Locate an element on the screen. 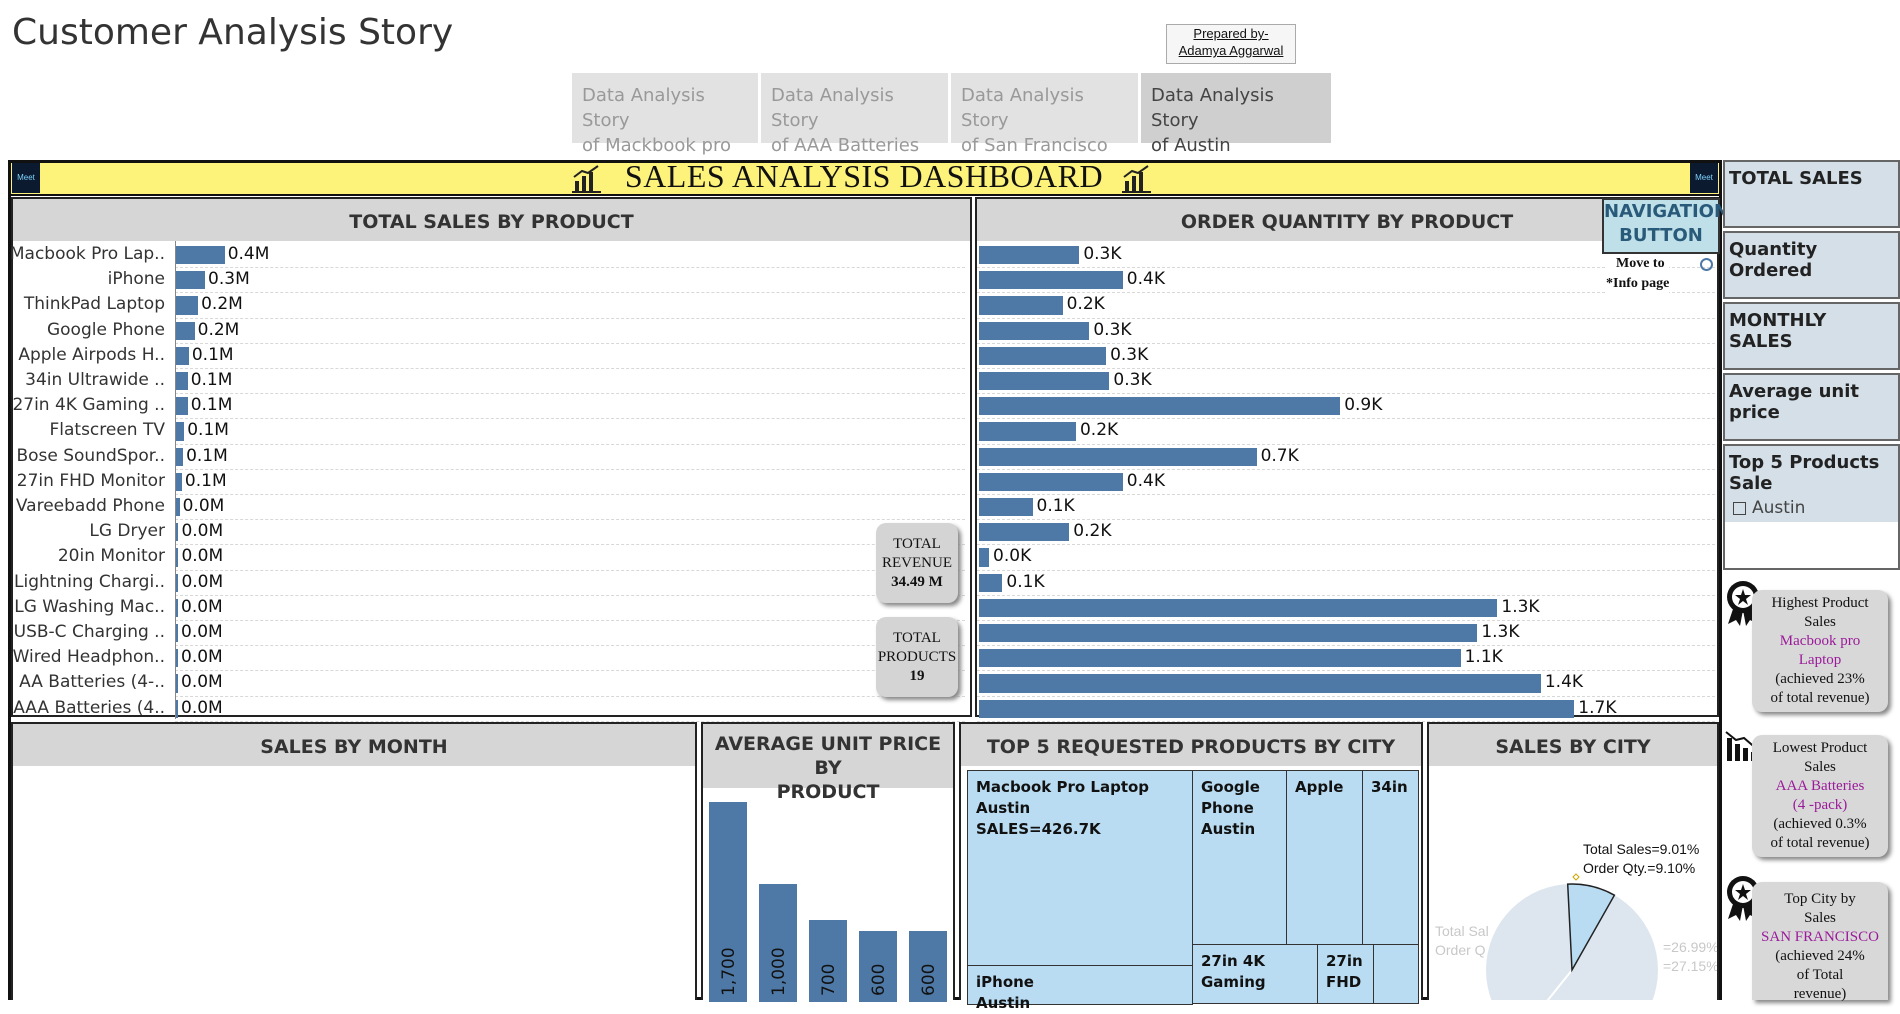 The width and height of the screenshot is (1900, 1014). product-label: LG Washing Mac.. is located at coordinates (89, 606).